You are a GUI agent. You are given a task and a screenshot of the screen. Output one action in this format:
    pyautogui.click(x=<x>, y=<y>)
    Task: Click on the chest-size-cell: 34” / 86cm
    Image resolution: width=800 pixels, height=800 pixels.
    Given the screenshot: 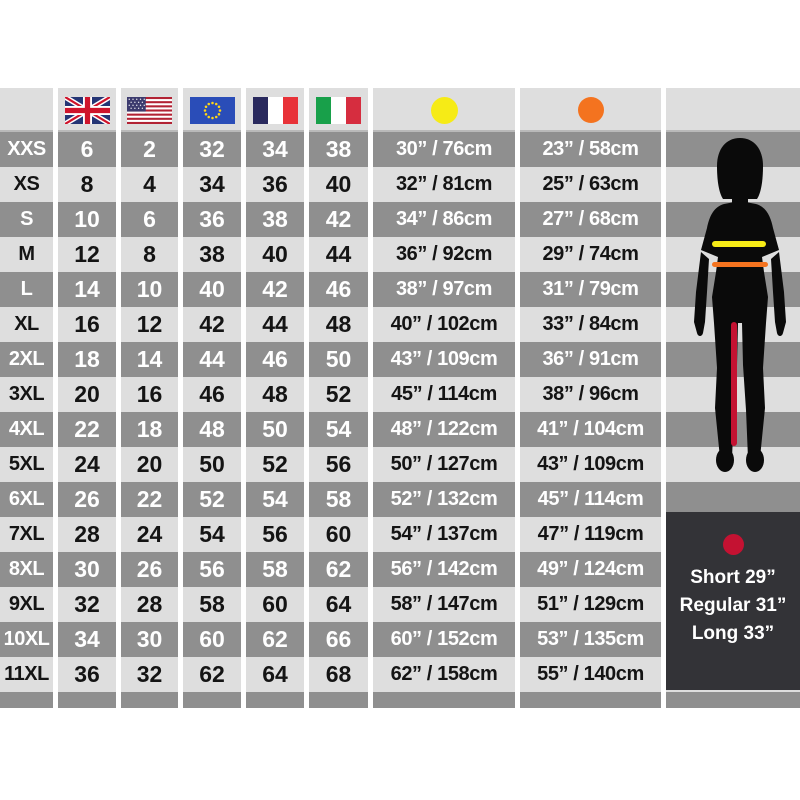 What is the action you would take?
    pyautogui.click(x=444, y=219)
    